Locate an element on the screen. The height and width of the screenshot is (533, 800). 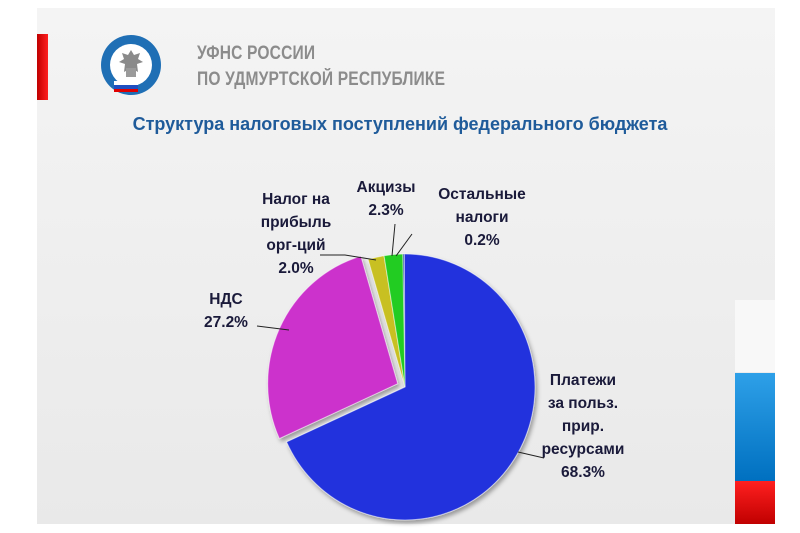
slice-profit-tax-category-label: прибыль is located at coordinates (296, 222).